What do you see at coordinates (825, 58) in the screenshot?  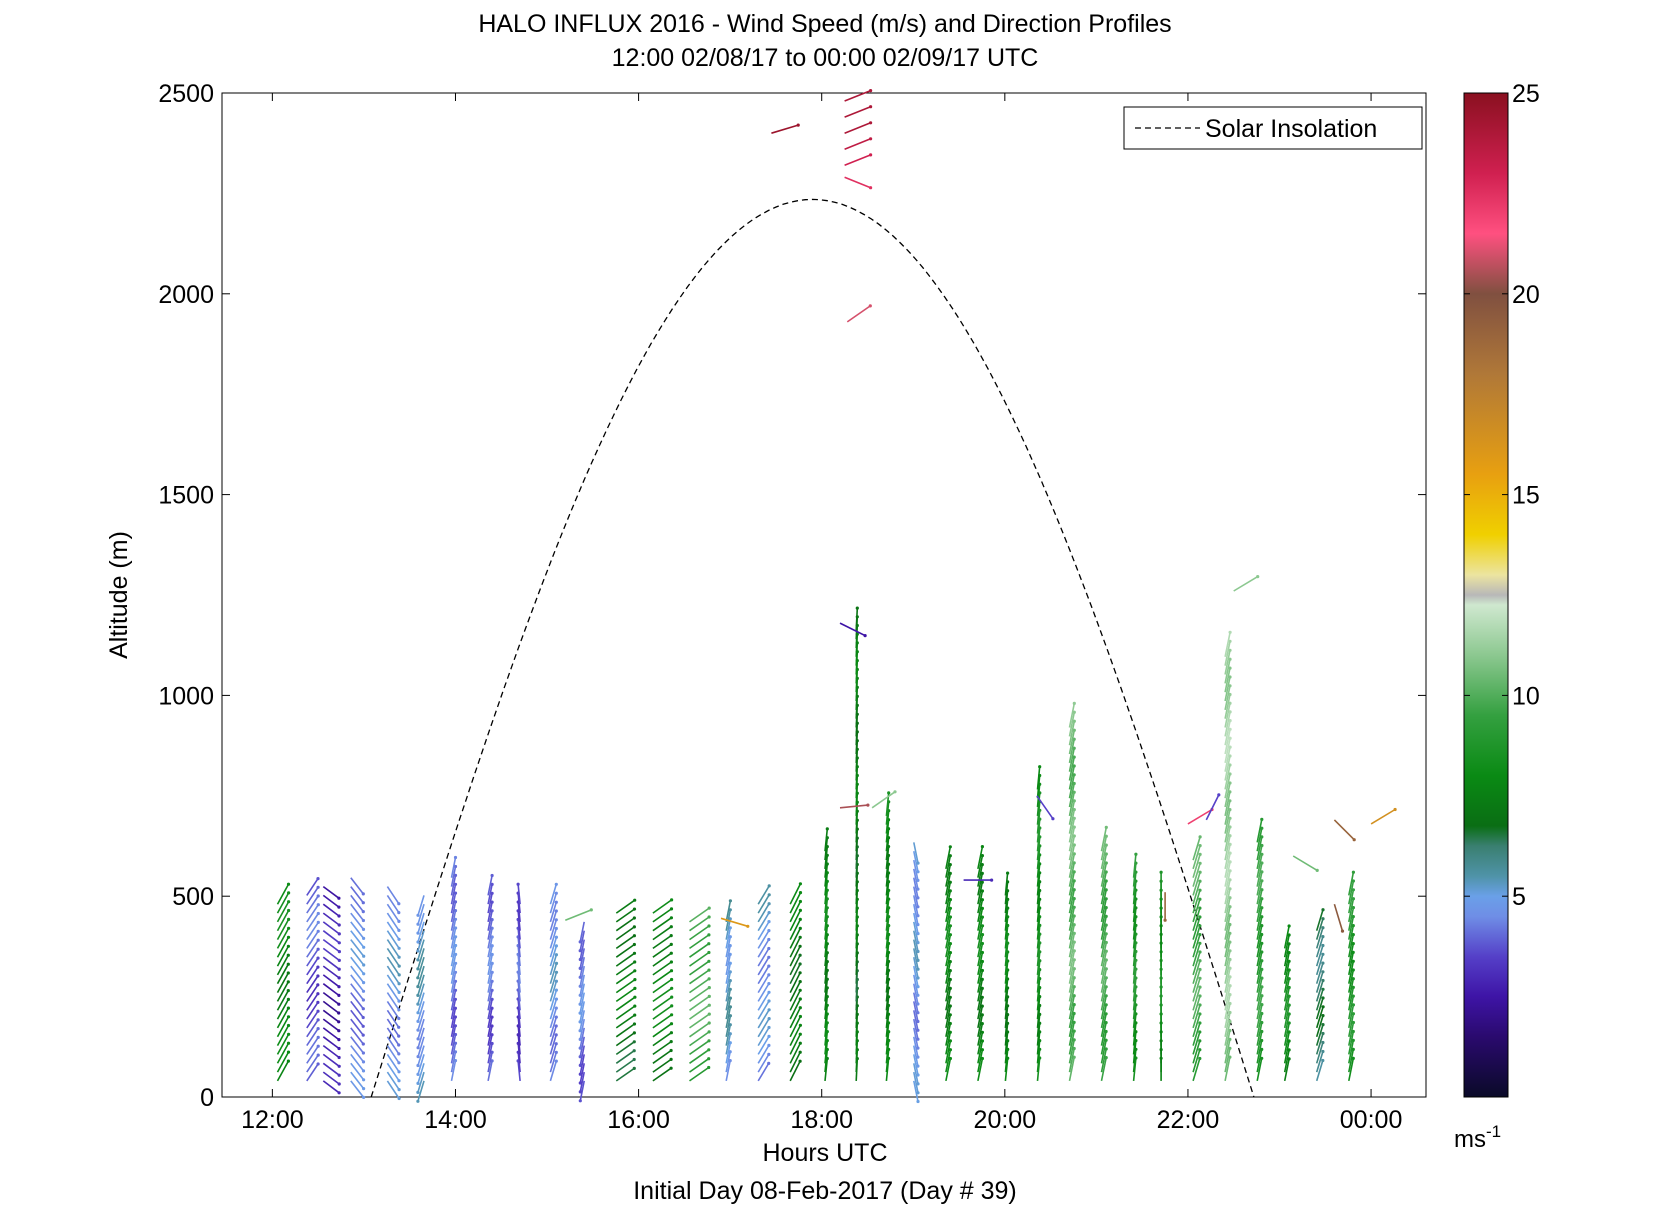 I see `chart-subtitle: 12:00 02/08/17 to 00:00 02/09/17 UTC` at bounding box center [825, 58].